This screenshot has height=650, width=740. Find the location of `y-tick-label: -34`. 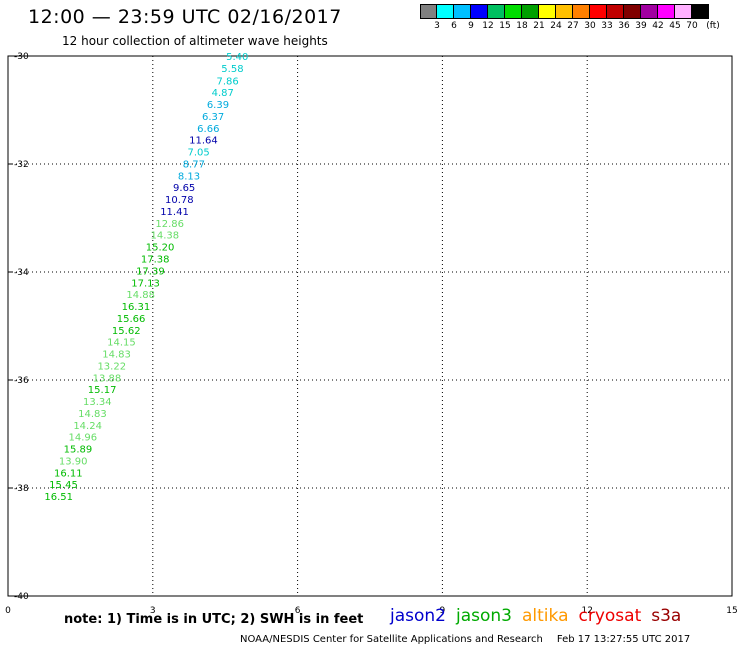

y-tick-label: -34 is located at coordinates (21, 273).